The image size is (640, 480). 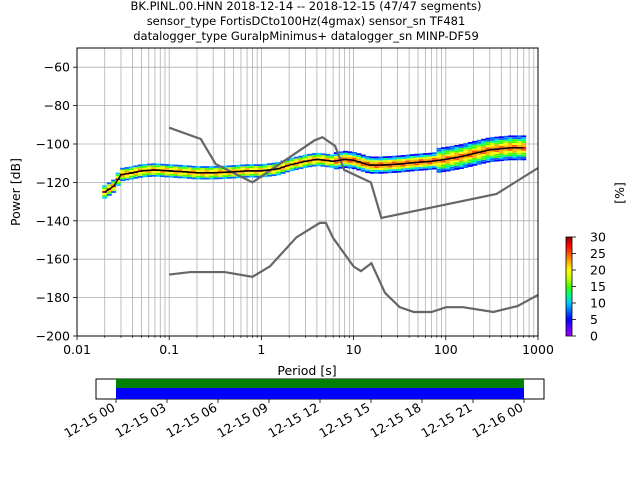 What do you see at coordinates (77, 349) in the screenshot?
I see `x-tick-label: 0.01` at bounding box center [77, 349].